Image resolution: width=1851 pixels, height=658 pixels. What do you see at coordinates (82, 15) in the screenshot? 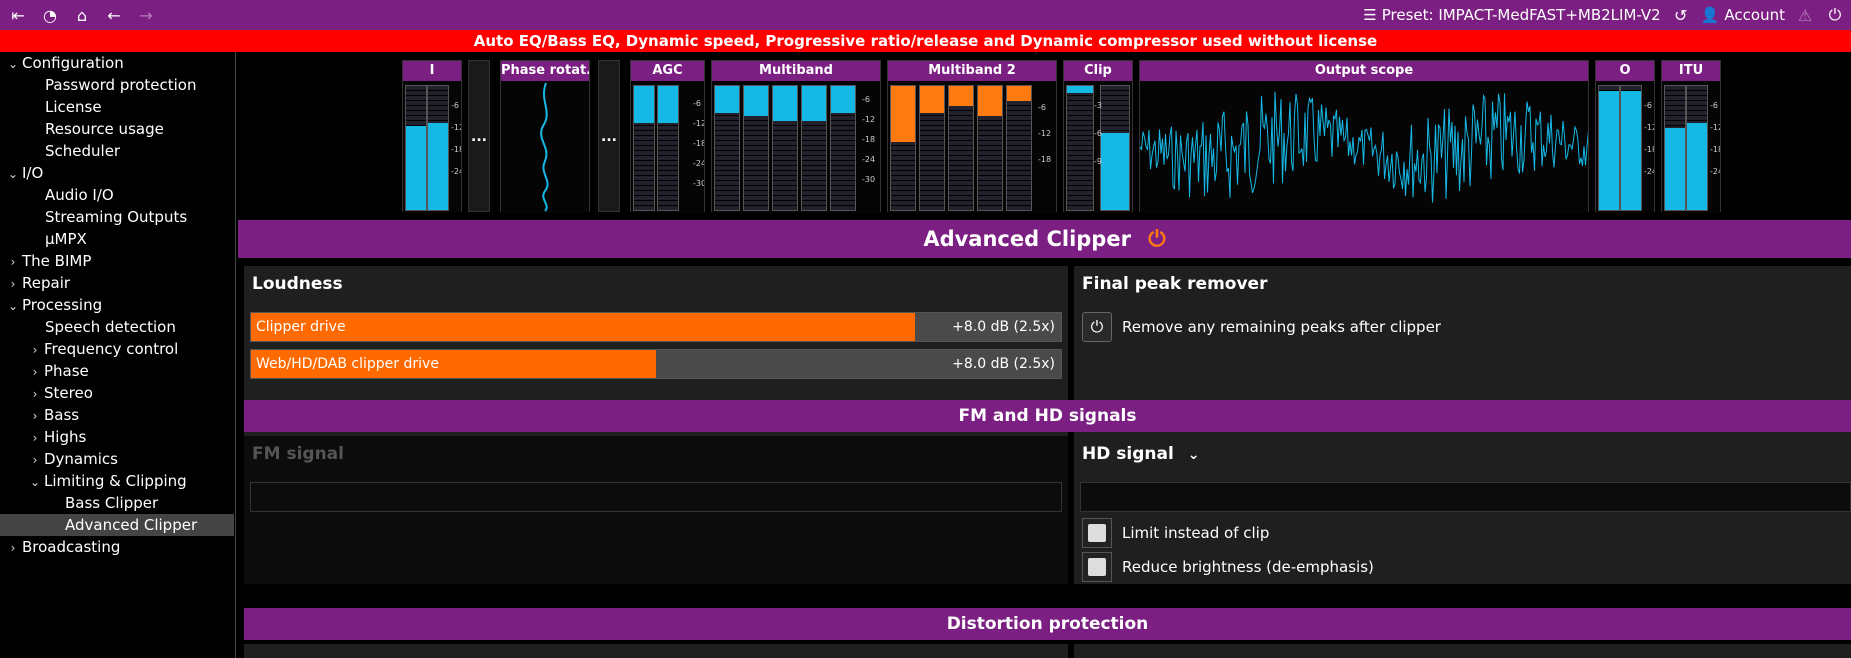
I see `home-icon: ⌂` at bounding box center [82, 15].